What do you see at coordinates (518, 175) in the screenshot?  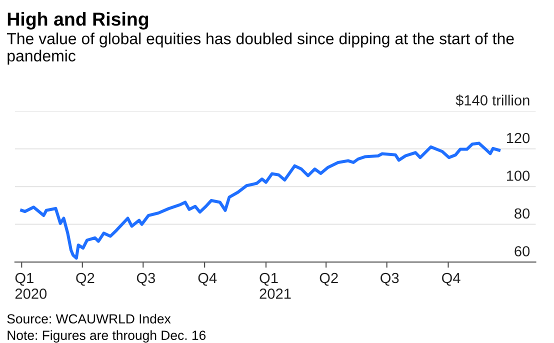 I see `y-tick-label: 100` at bounding box center [518, 175].